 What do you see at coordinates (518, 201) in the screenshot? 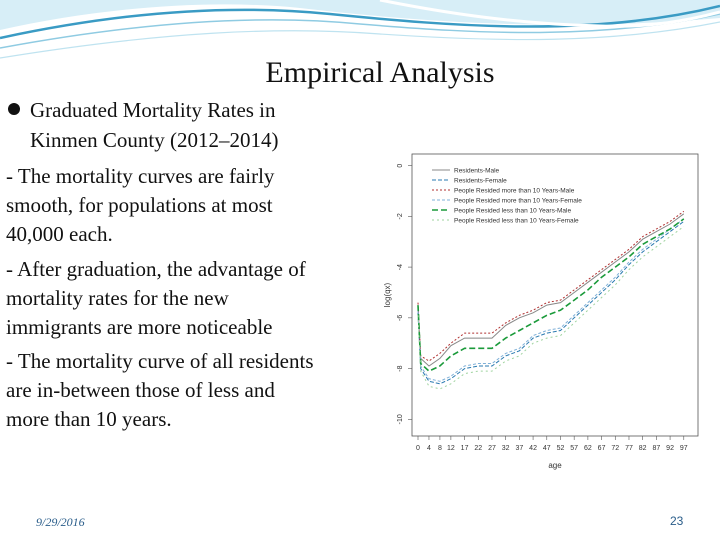
I see `legend-entry: People Resided more than 10 Years-Female` at bounding box center [518, 201].